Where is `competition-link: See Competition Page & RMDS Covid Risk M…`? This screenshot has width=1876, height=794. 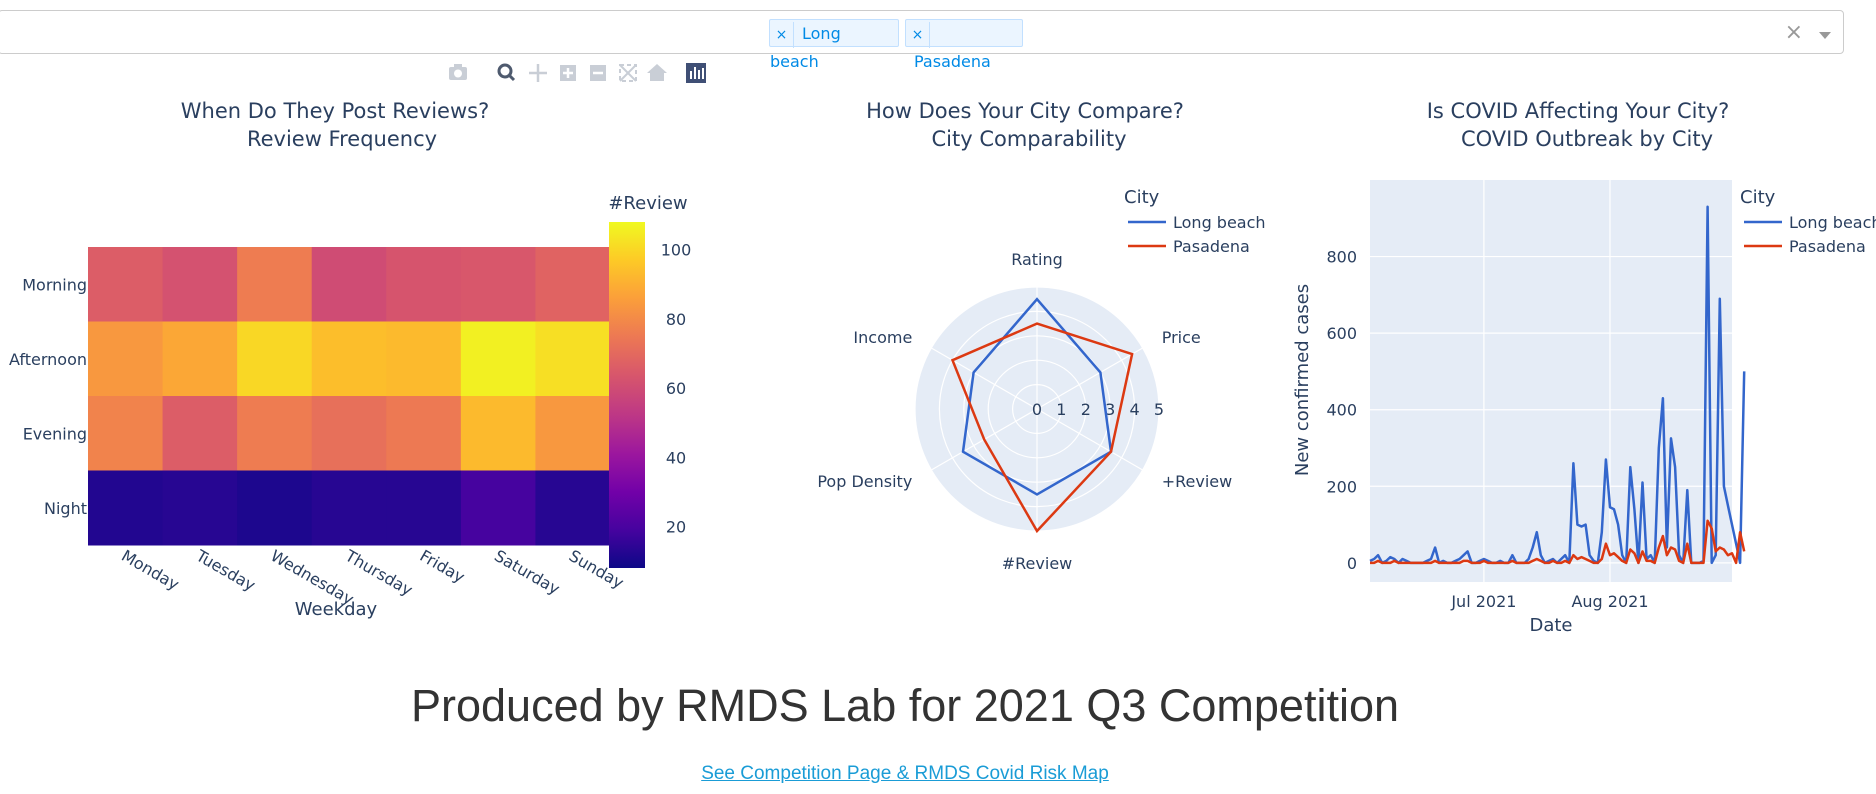
competition-link: See Competition Page & RMDS Covid Risk M… is located at coordinates (905, 773).